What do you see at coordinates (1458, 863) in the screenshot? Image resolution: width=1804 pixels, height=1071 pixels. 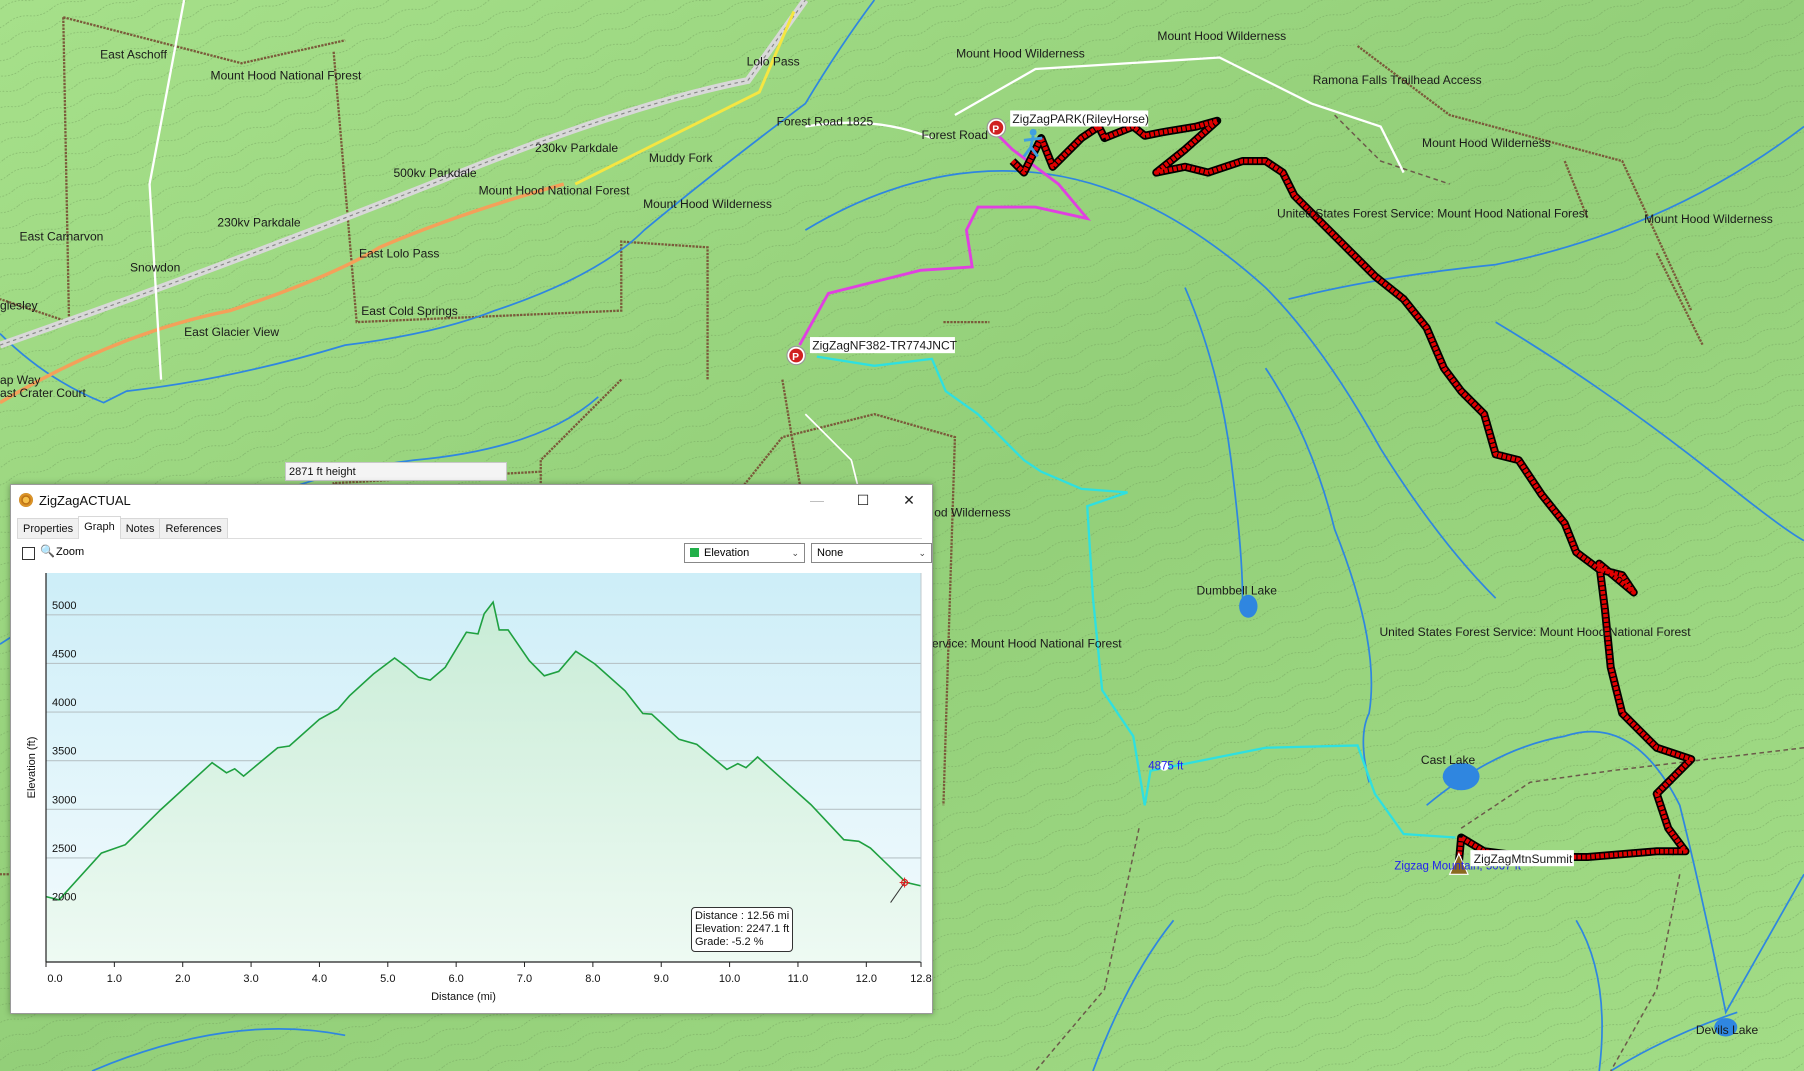 I see `summit-icon` at bounding box center [1458, 863].